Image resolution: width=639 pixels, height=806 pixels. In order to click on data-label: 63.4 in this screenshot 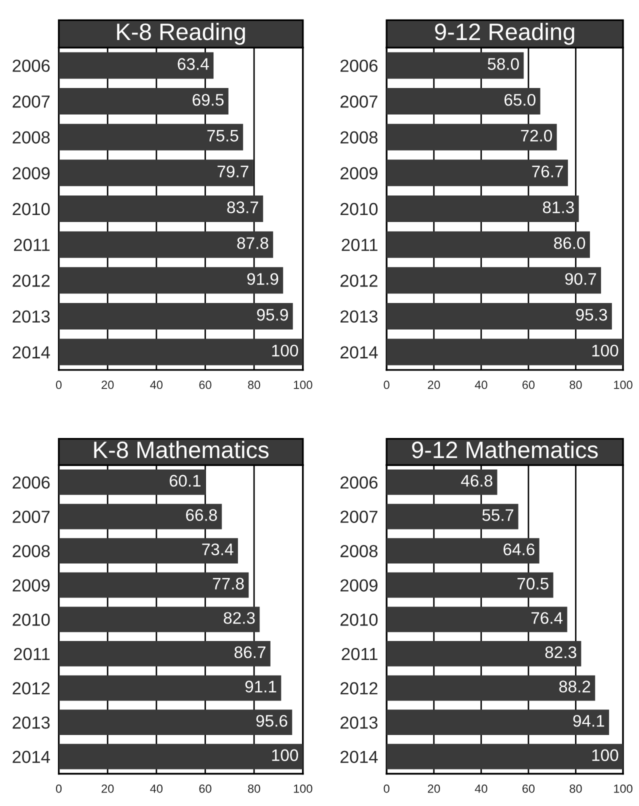, I will do `click(193, 64)`.